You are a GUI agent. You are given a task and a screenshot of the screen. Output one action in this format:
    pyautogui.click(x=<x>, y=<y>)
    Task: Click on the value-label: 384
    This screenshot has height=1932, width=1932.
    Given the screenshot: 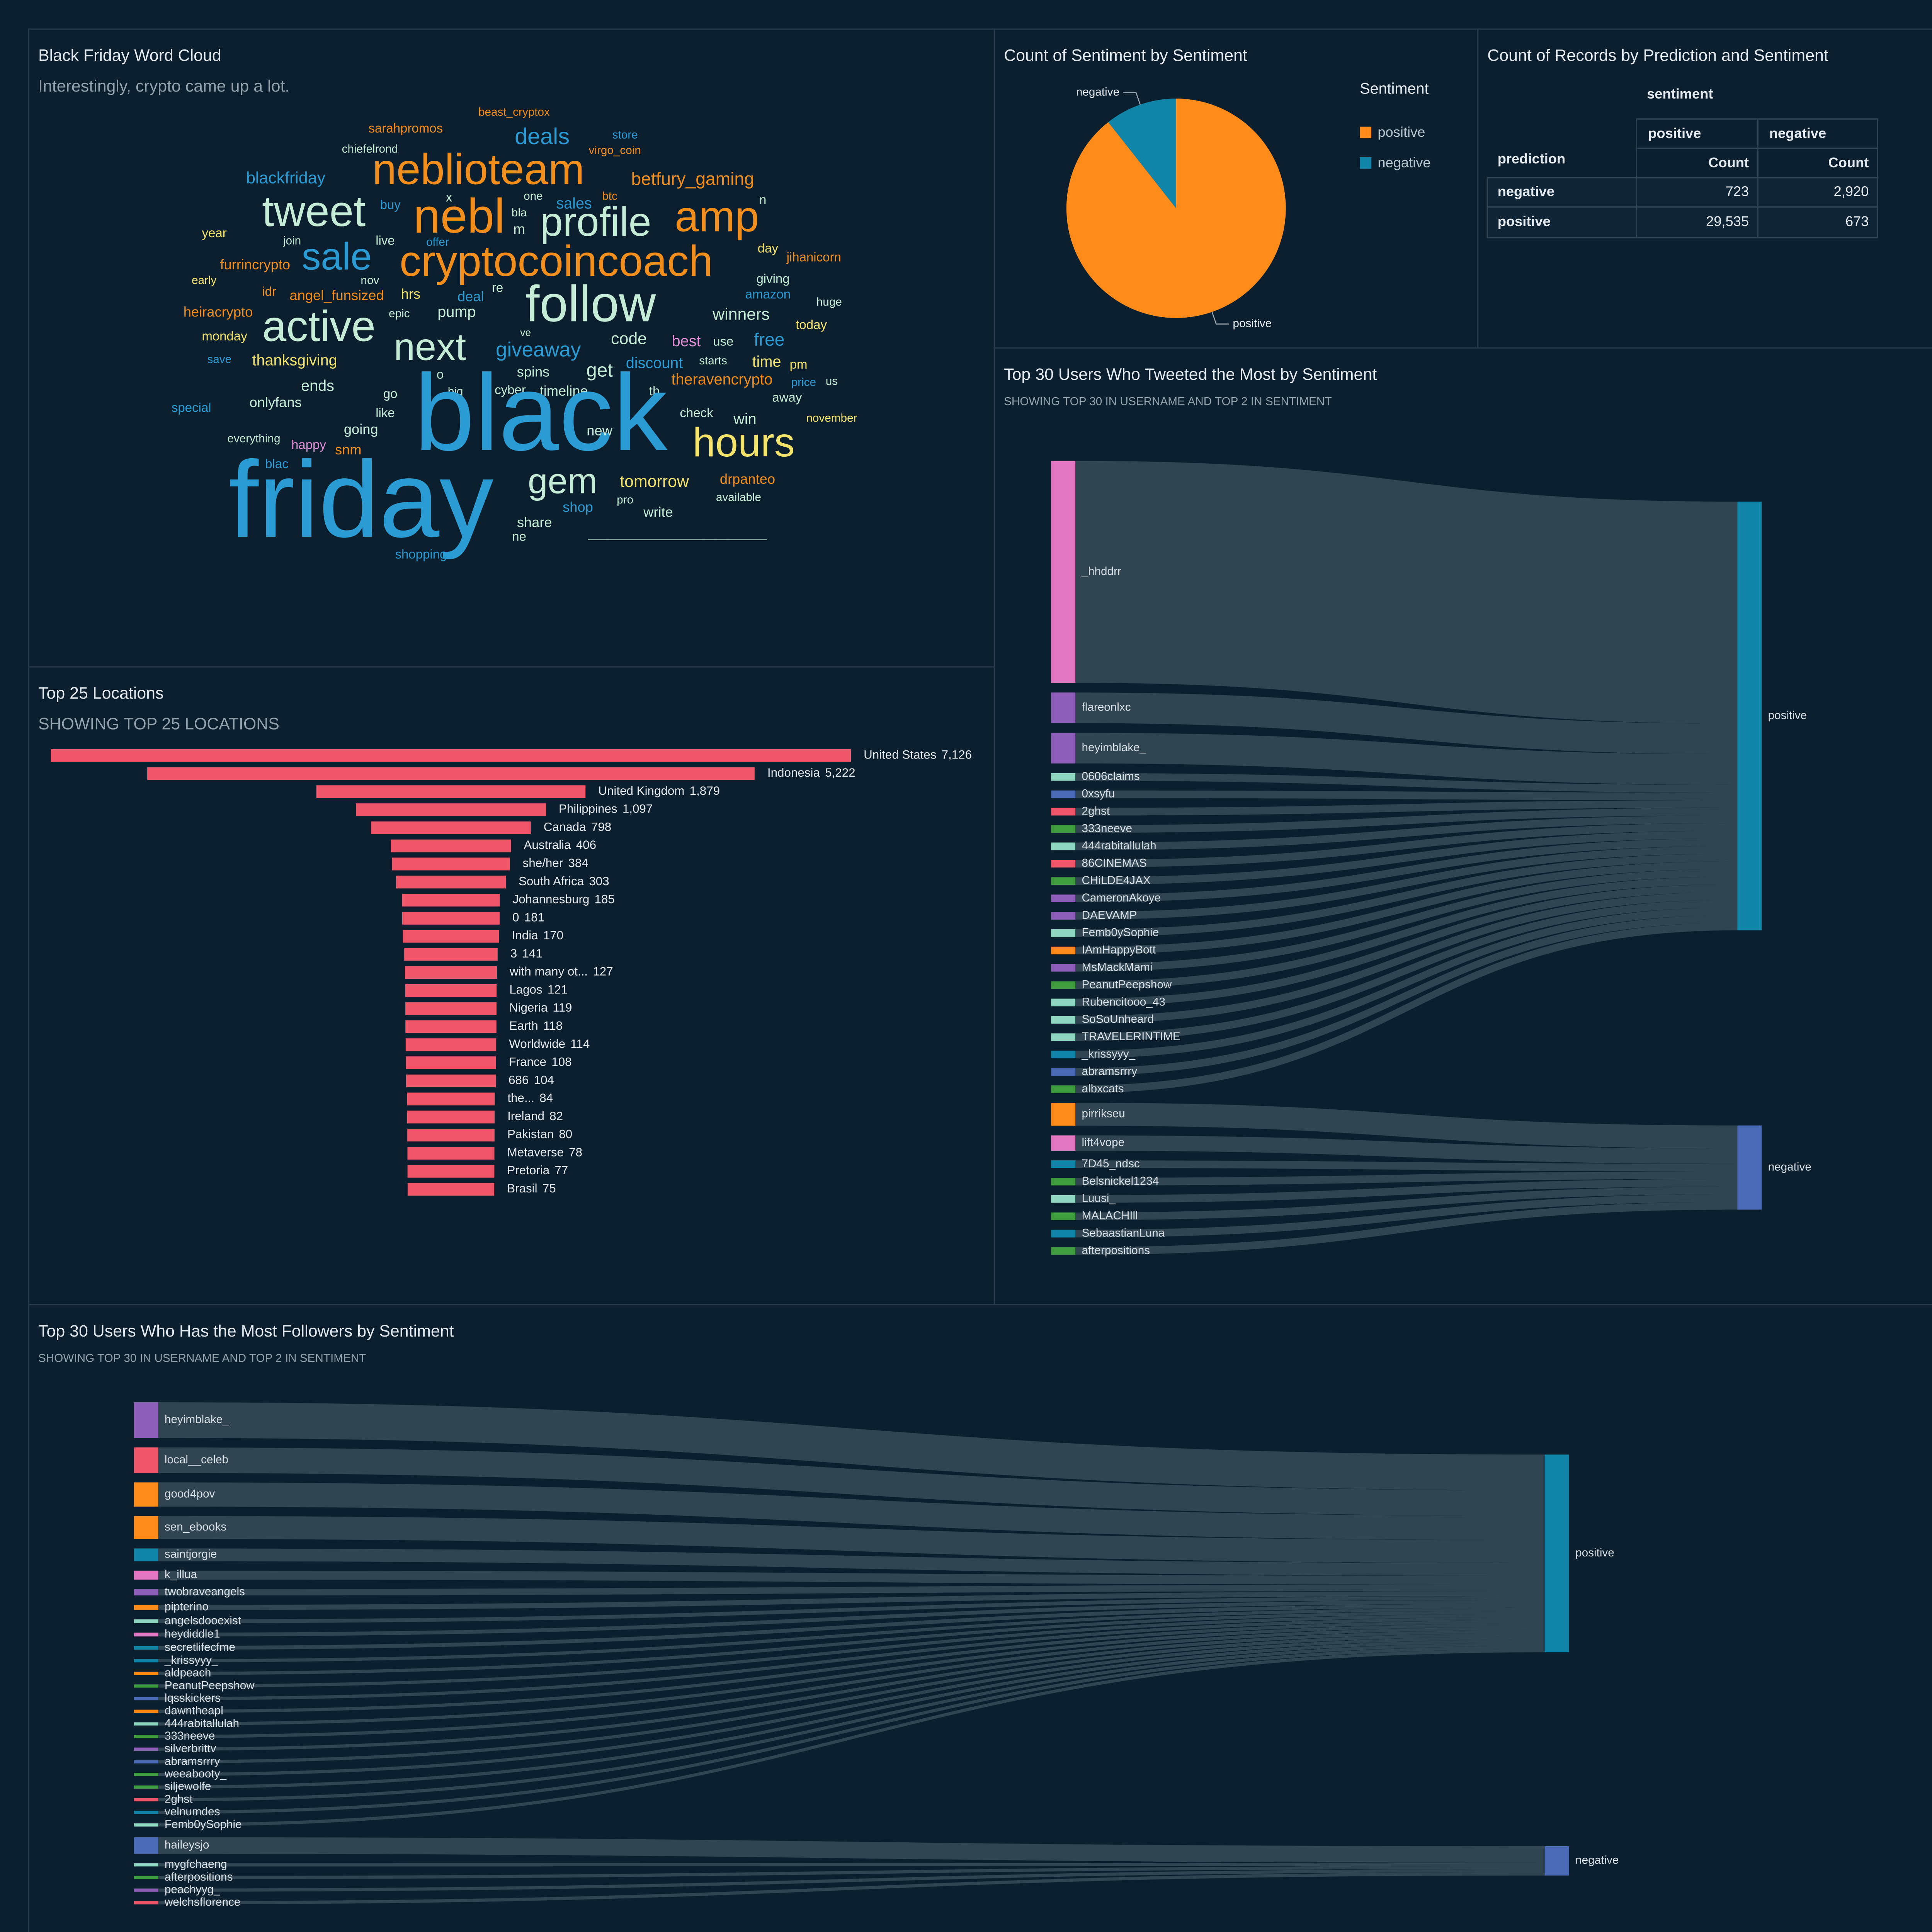 What is the action you would take?
    pyautogui.click(x=578, y=863)
    